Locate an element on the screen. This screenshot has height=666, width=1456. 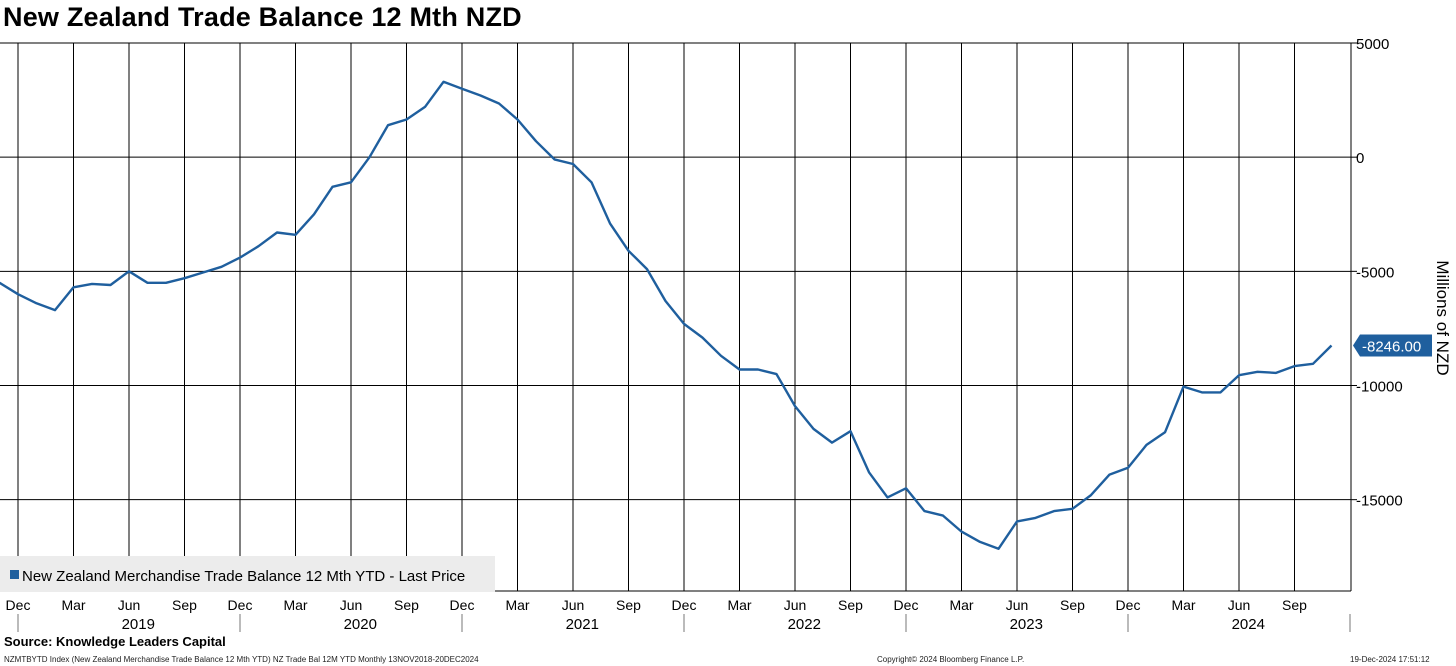
y-tick-label: -5000 is located at coordinates (1375, 272).